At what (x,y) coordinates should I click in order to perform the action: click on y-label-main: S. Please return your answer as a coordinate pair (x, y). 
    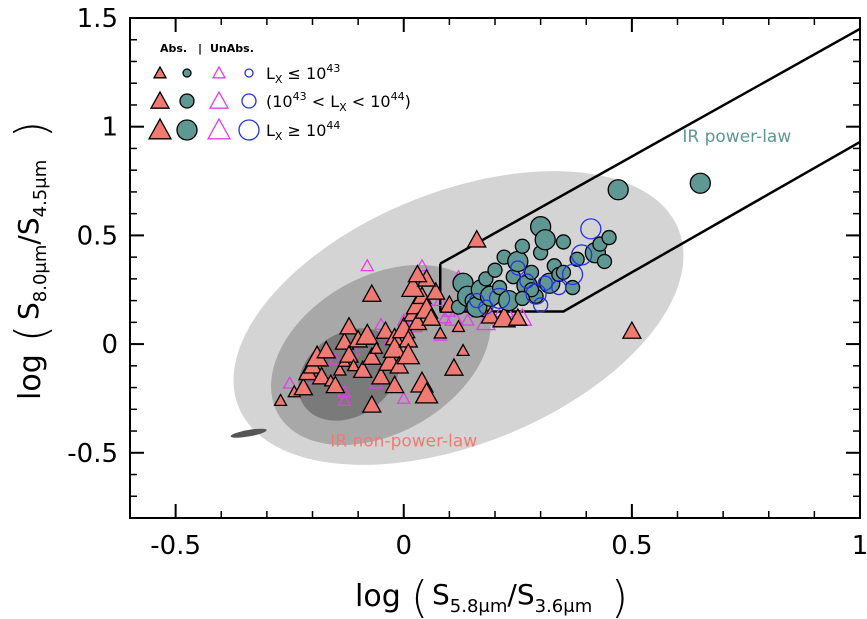
    Looking at the image, I should click on (28, 311).